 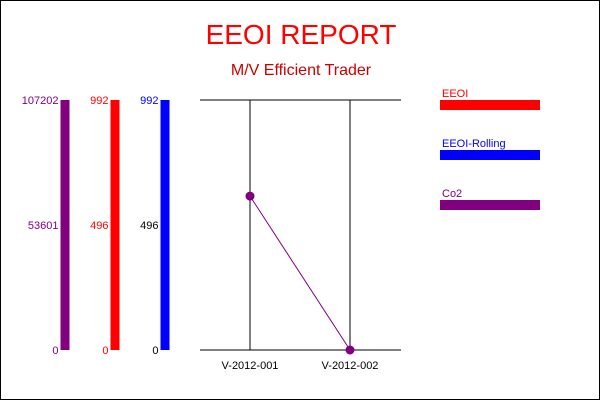 What do you see at coordinates (250, 366) in the screenshot?
I see `x-tick-label: V-2012-001` at bounding box center [250, 366].